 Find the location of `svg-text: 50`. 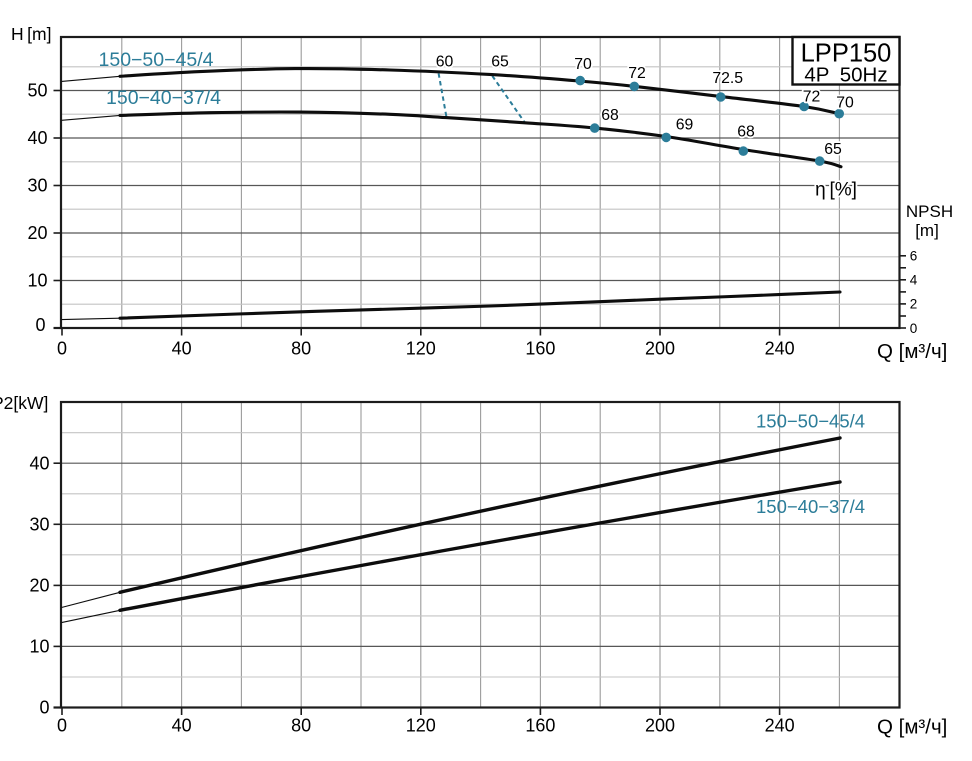

svg-text: 50 is located at coordinates (37, 91).